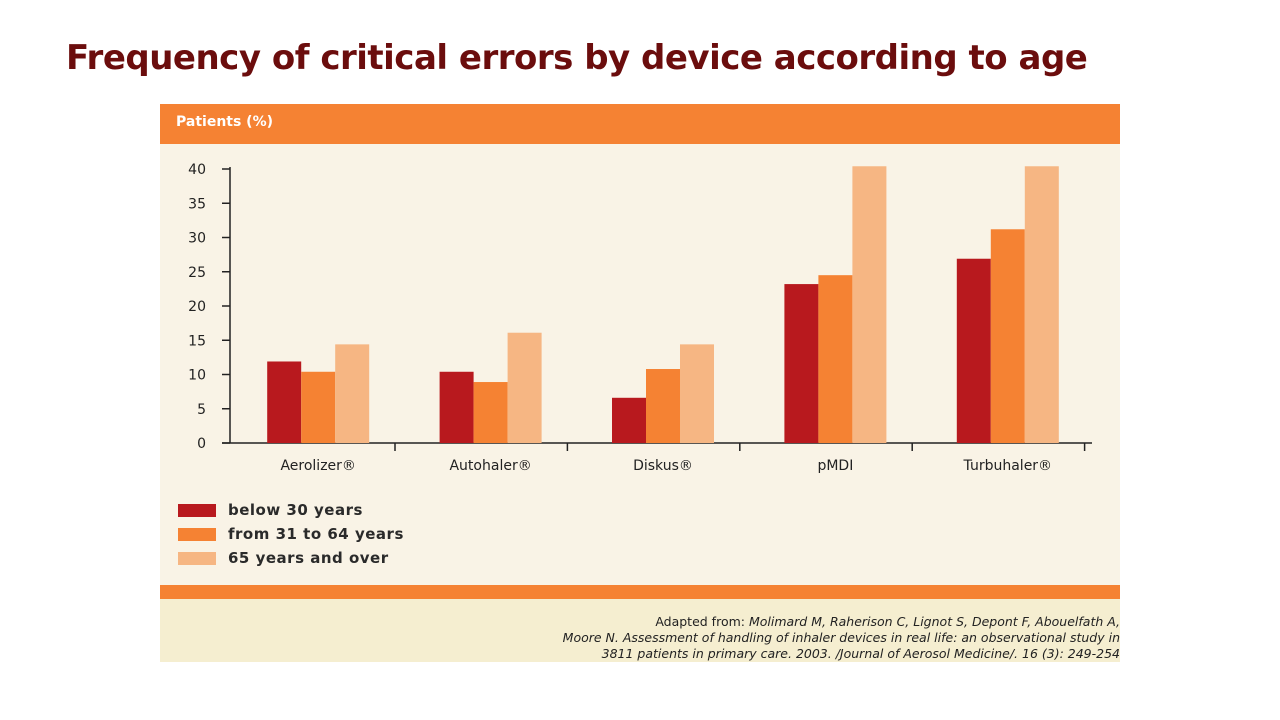 Image resolution: width=1280 pixels, height=720 pixels. I want to click on y-tick-label: 10, so click(197, 376).